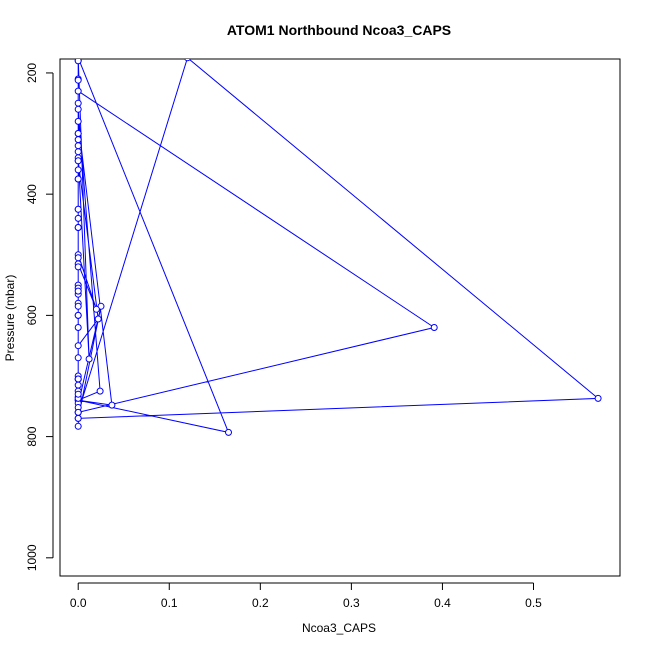 This screenshot has width=650, height=650. What do you see at coordinates (169, 603) in the screenshot?
I see `x-tick-label: 0.1` at bounding box center [169, 603].